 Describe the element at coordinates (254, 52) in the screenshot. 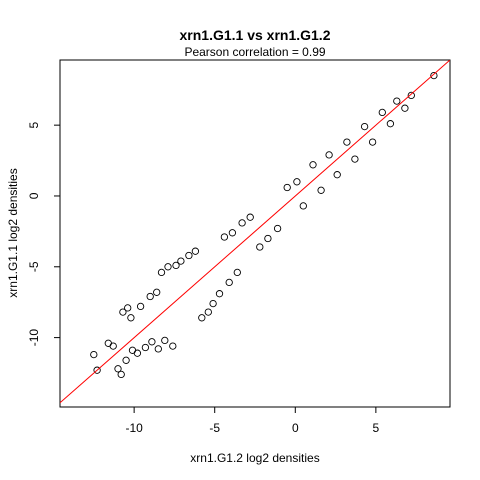

I see `chart-subtitle: Pearson correlation = 0.99` at that location.